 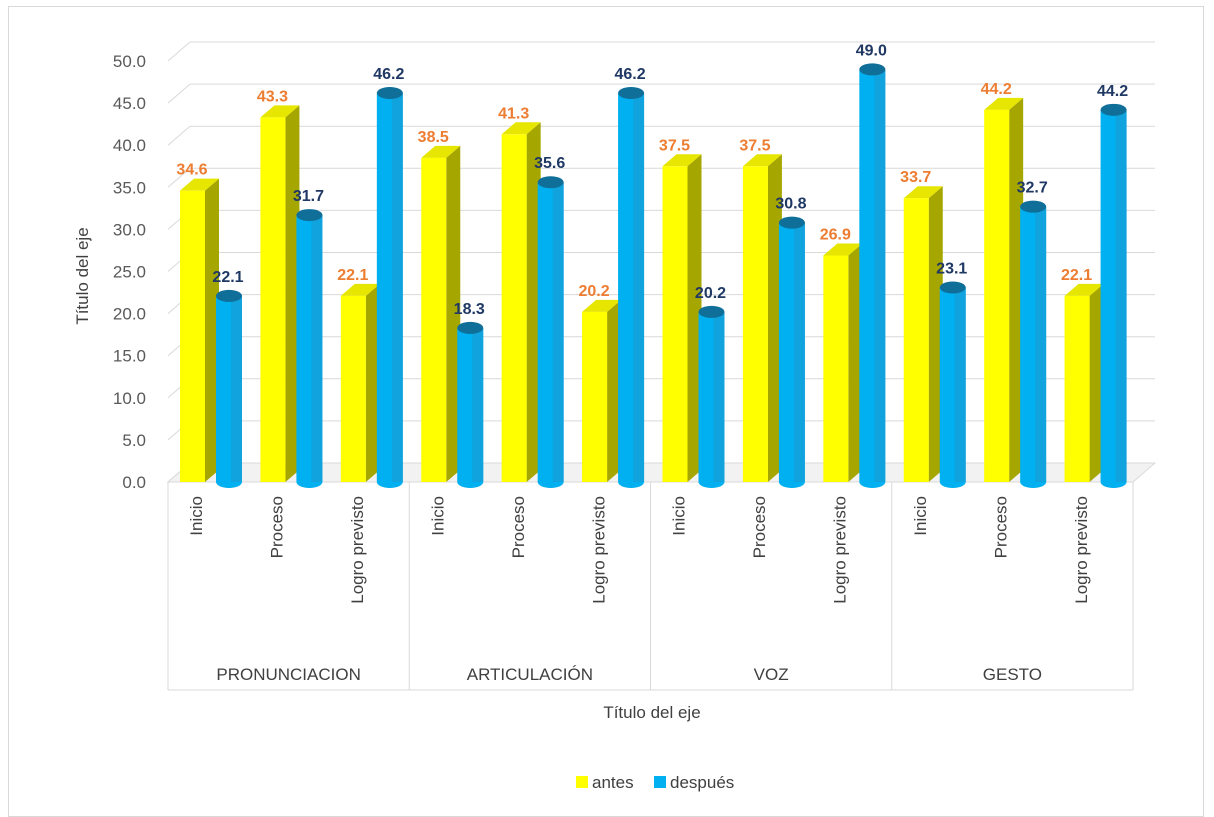 I want to click on legend: antes después, so click(x=655, y=782).